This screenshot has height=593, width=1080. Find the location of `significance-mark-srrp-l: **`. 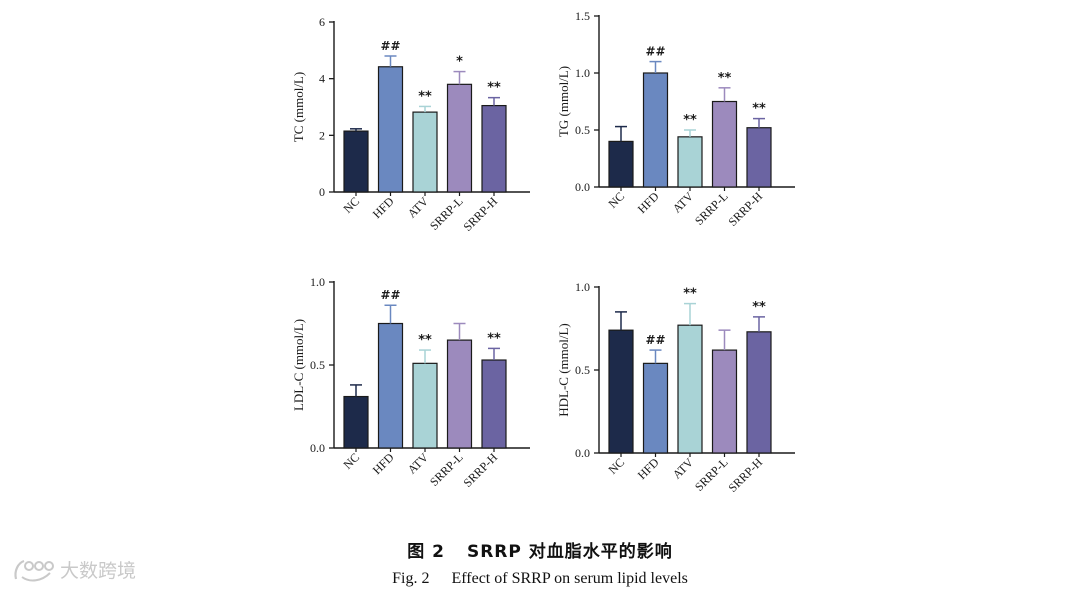

significance-mark-srrp-l: ** is located at coordinates (725, 78).